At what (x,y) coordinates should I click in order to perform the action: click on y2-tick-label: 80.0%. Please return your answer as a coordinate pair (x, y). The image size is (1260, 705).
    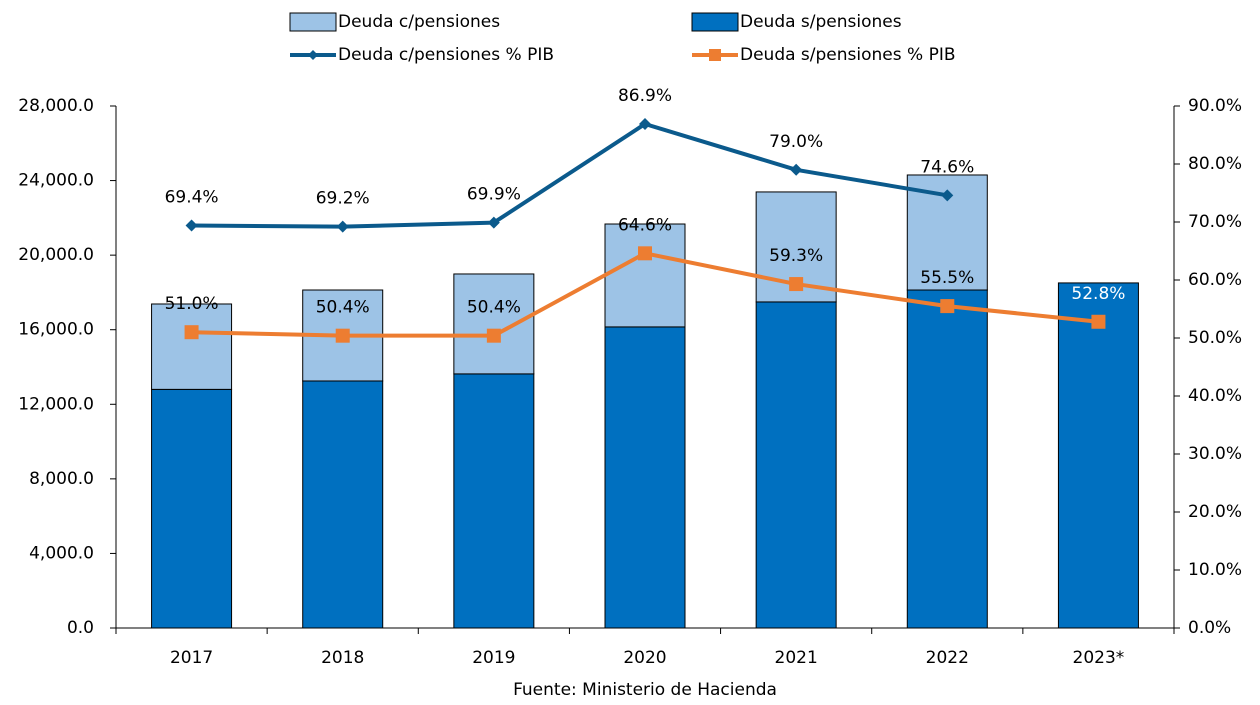
    Looking at the image, I should click on (1215, 164).